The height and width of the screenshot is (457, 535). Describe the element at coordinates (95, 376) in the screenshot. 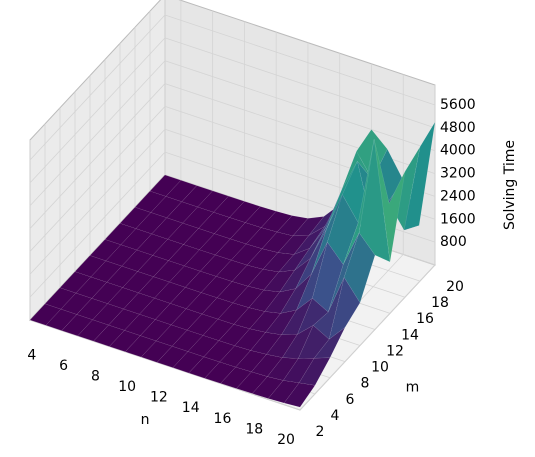

I see `x-tick-label: 8` at that location.